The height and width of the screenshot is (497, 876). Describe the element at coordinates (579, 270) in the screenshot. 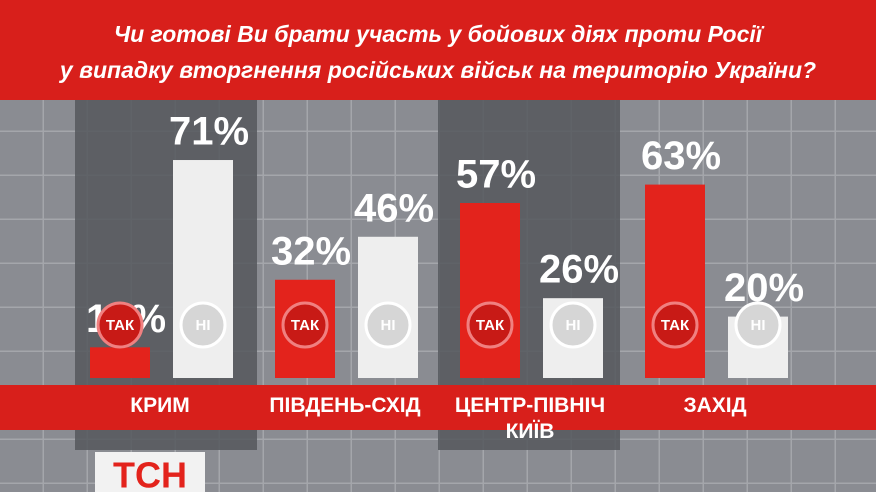

I see `value-label: 26%` at that location.